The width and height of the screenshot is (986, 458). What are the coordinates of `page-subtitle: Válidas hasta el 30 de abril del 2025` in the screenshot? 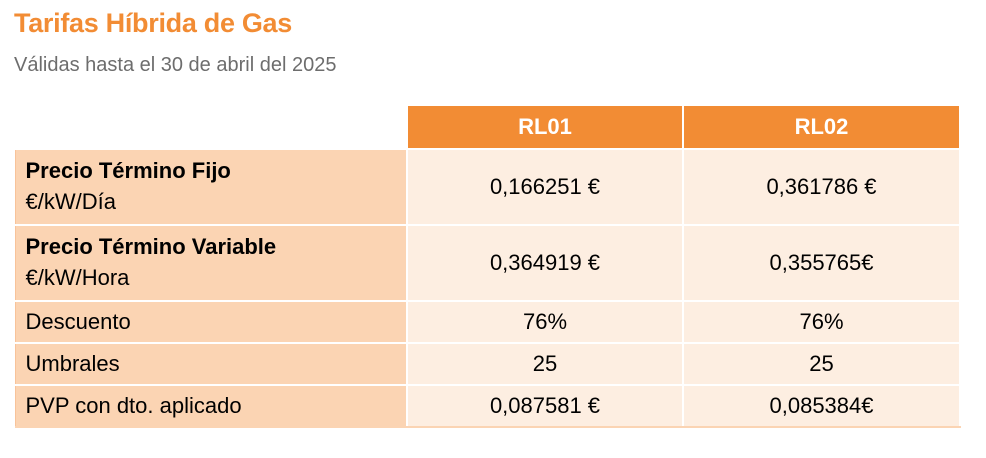 It's located at (175, 65).